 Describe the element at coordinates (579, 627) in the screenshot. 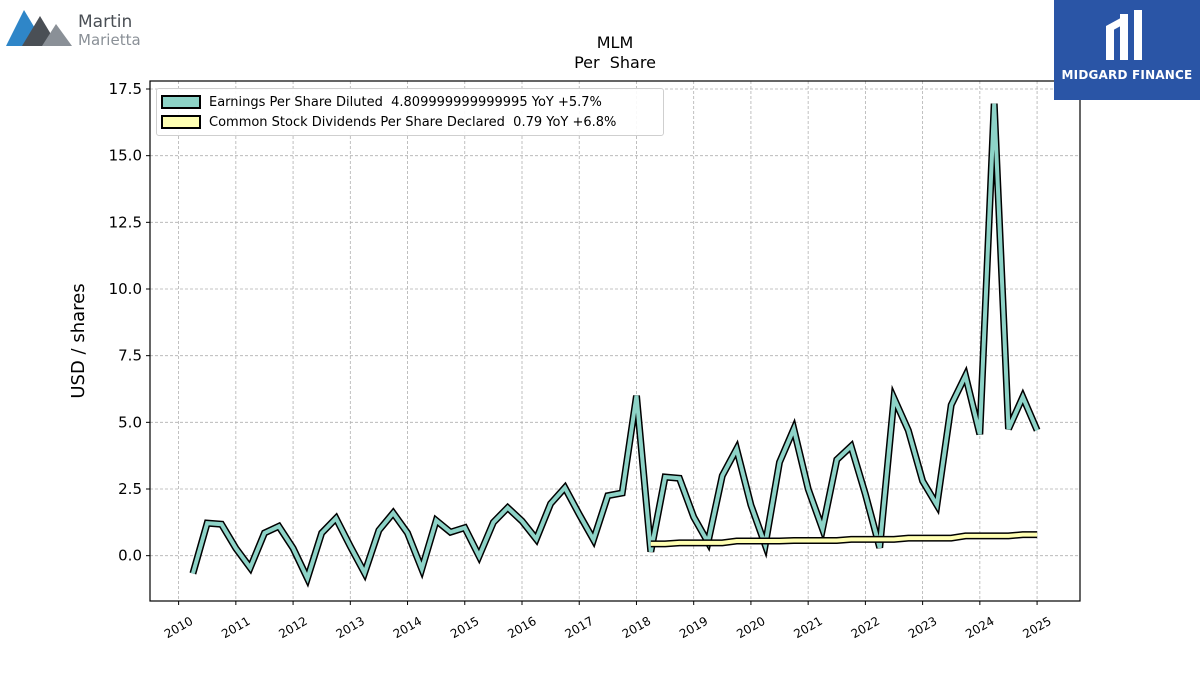

I see `x-tick-label: 2017` at that location.